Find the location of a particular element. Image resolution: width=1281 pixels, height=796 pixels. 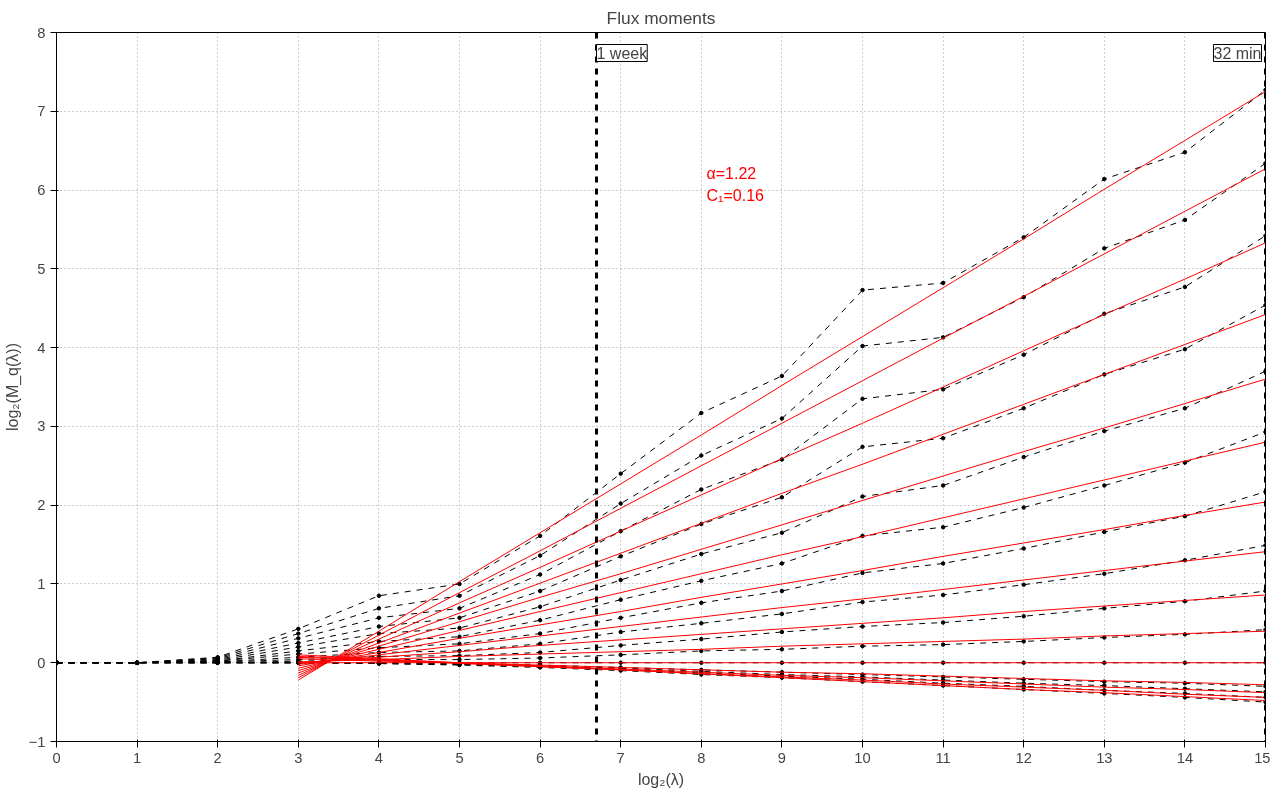

y-tick-label: 7 is located at coordinates (41, 111).